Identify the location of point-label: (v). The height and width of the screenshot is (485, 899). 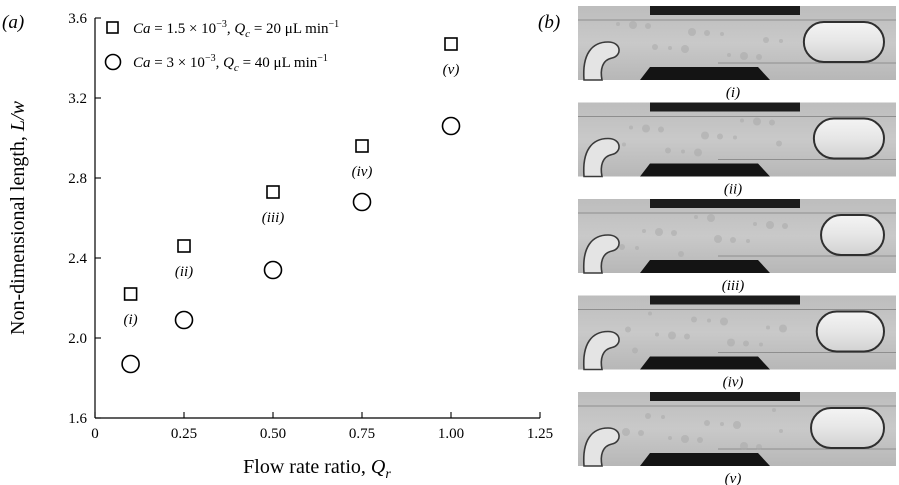
(451, 70).